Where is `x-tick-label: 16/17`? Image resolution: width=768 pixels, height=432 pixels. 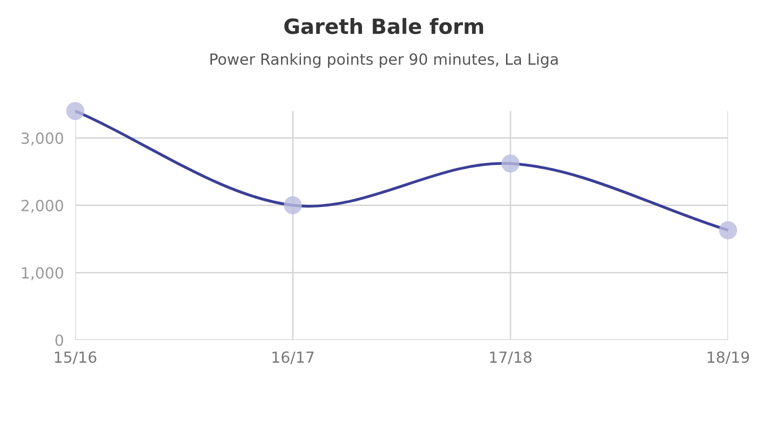
x-tick-label: 16/17 is located at coordinates (293, 357).